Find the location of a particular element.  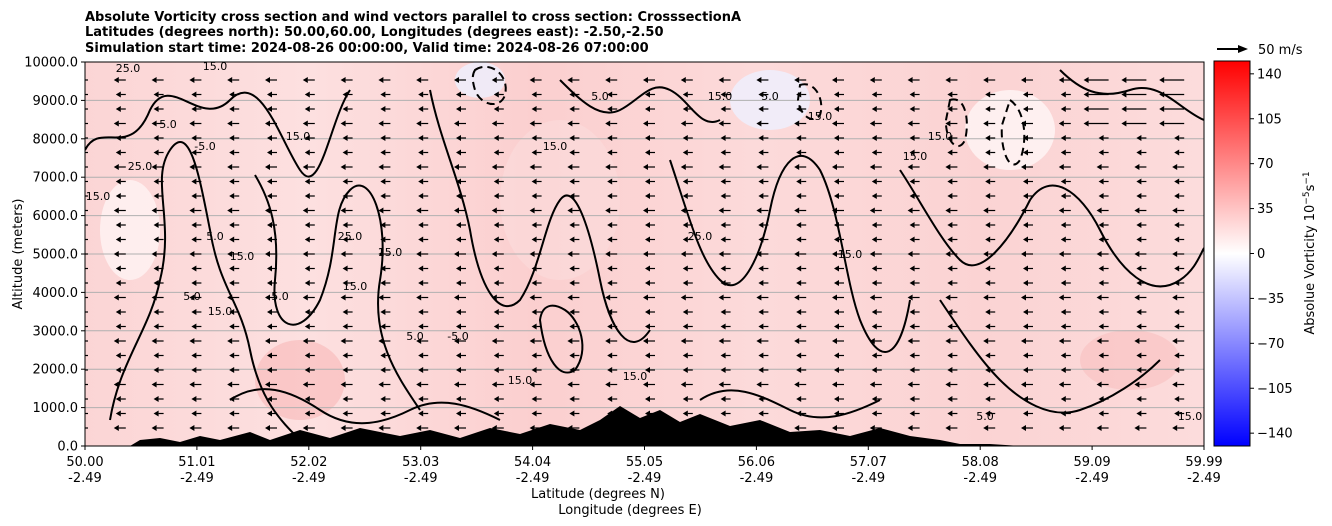

quiver-key: 50 m/s is located at coordinates (1260, 50).